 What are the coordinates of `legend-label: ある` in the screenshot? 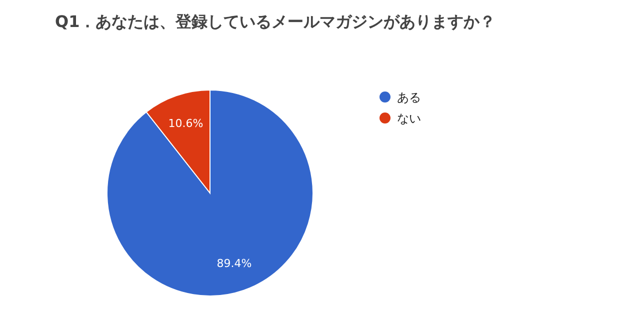 It's located at (409, 97).